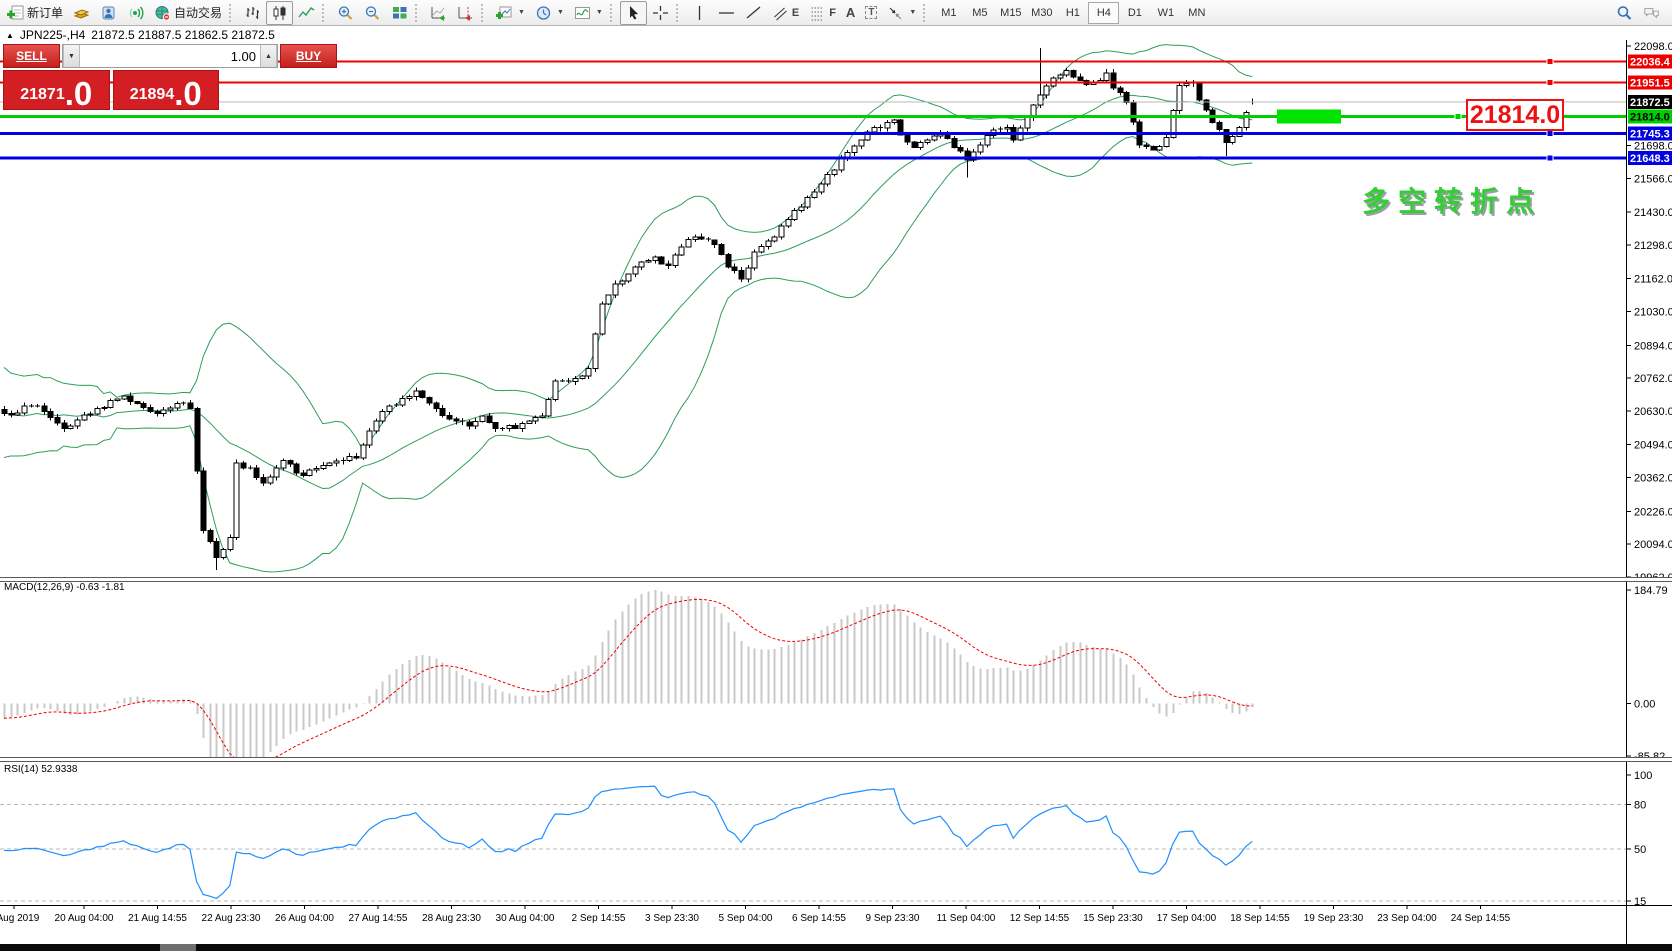 The image size is (1672, 951). I want to click on svg-text: 21814.0, so click(1650, 118).